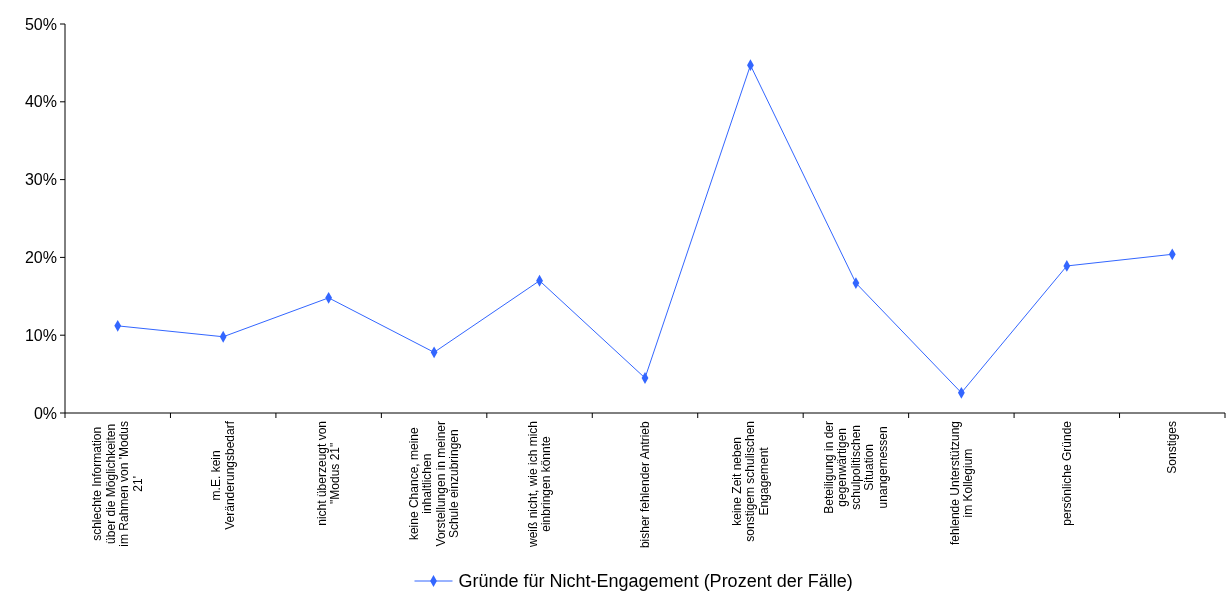 Image resolution: width=1229 pixels, height=591 pixels. I want to click on y-tick-label: 30%, so click(40, 180).